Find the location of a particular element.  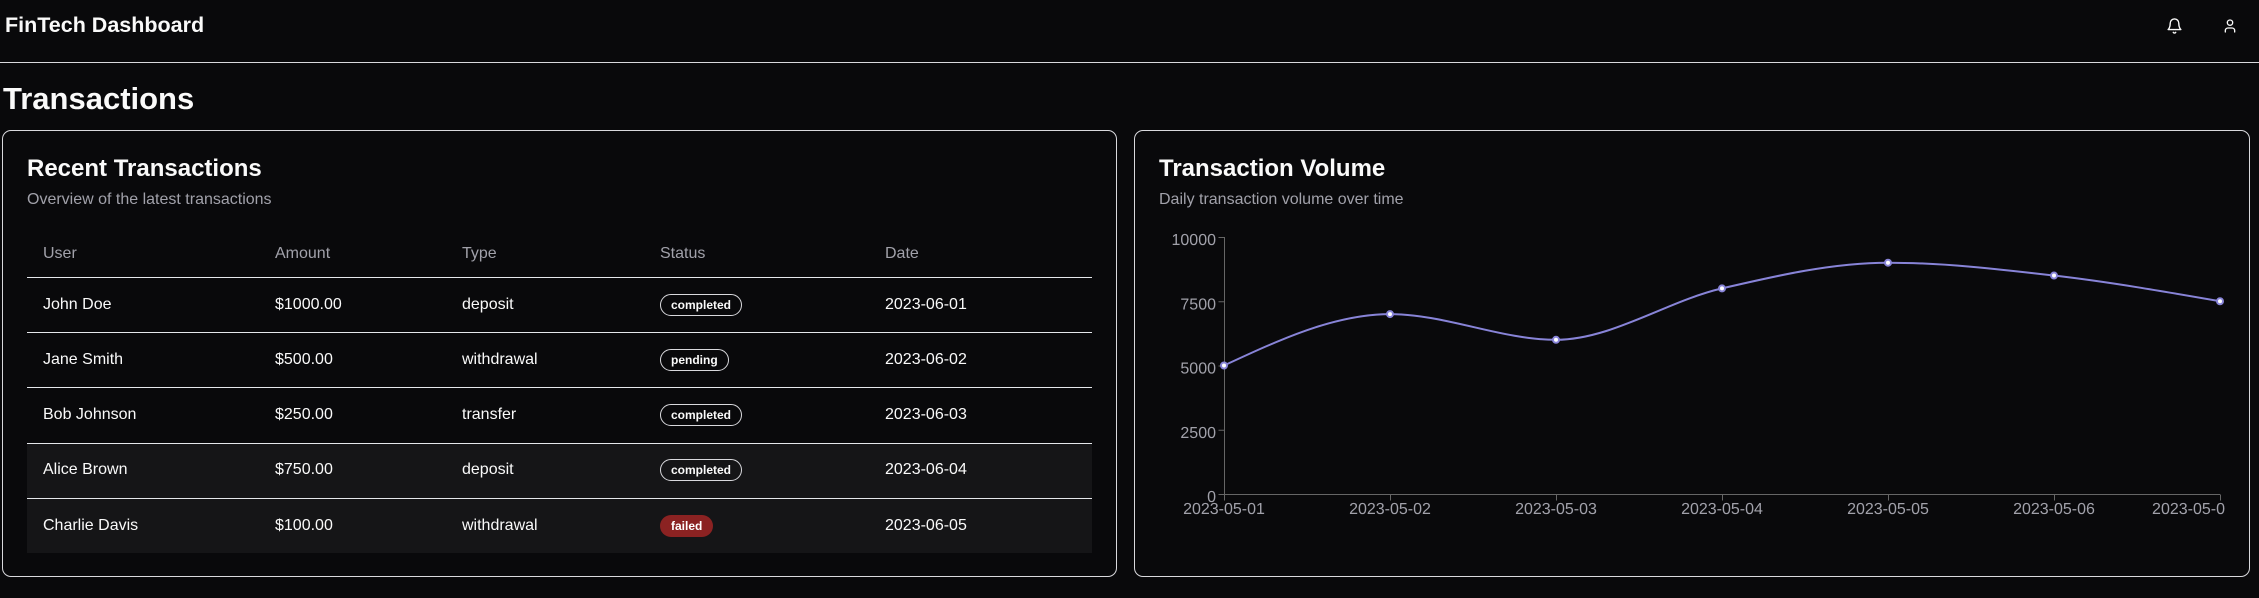

svg-text: 2023-05-03 is located at coordinates (1556, 509).